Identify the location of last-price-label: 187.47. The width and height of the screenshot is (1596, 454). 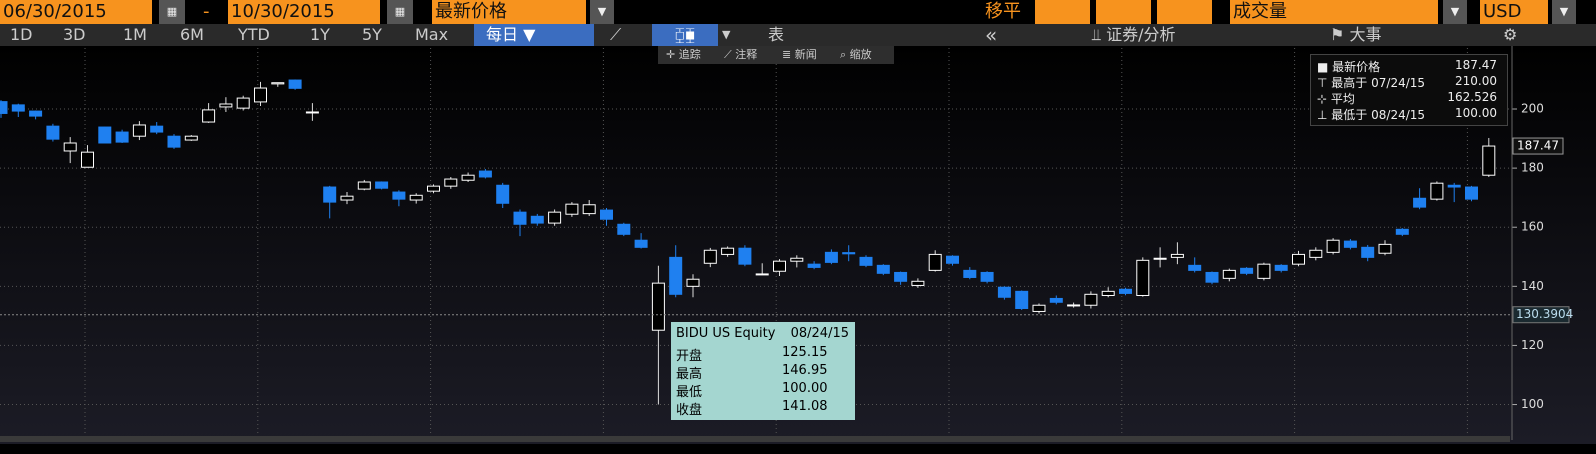
(1538, 146).